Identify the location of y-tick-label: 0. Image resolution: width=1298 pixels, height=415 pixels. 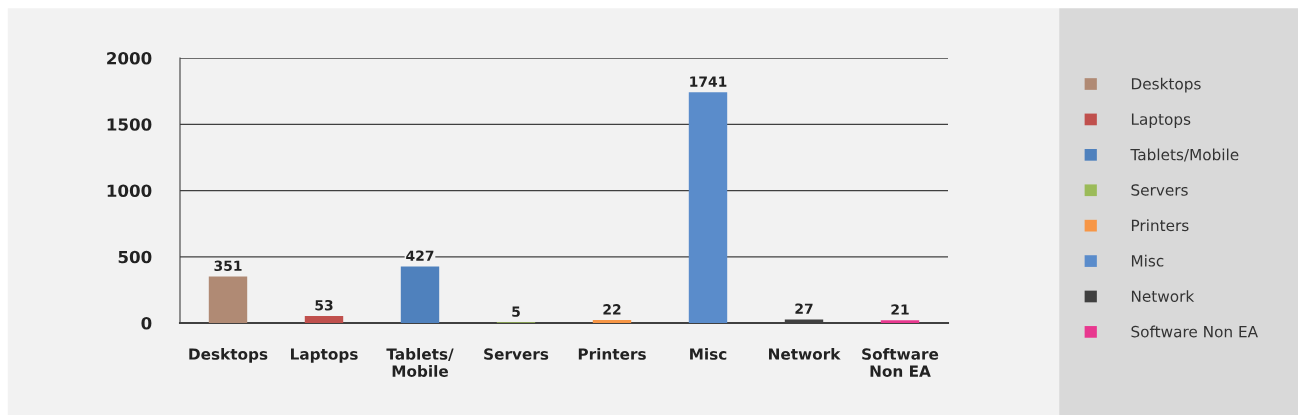
(146, 323).